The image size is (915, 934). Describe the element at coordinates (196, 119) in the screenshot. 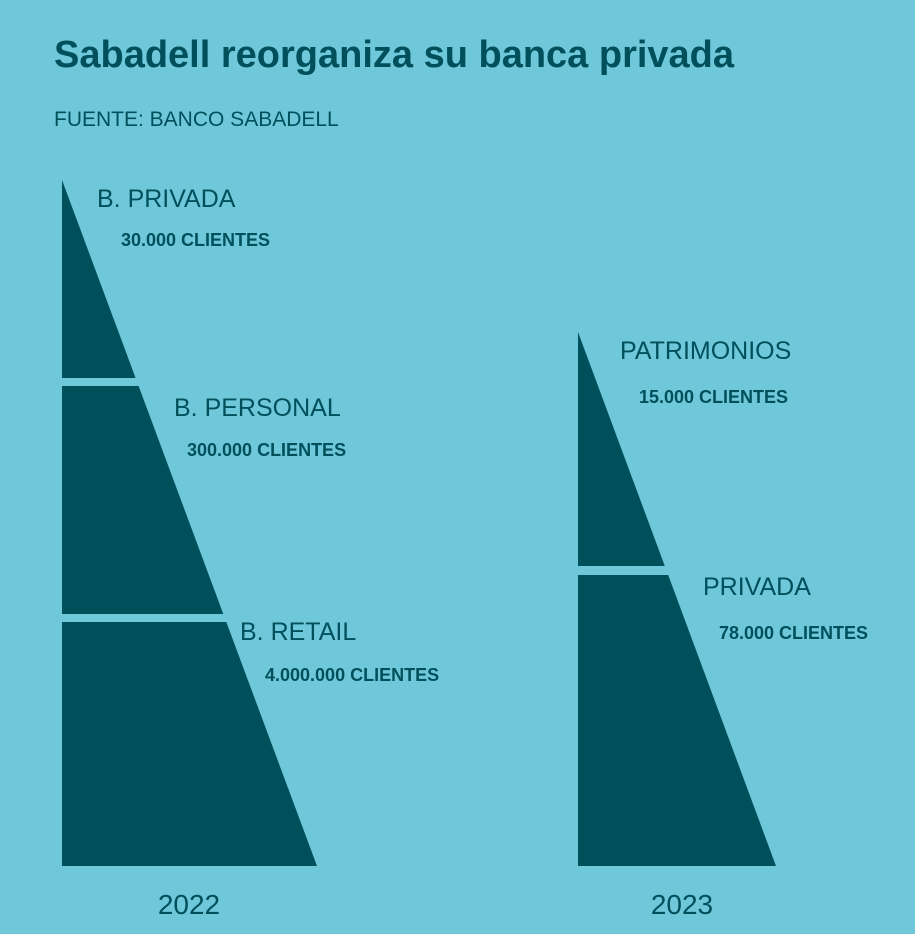

I see `source: FUENTE: BANCO SABADELL` at that location.